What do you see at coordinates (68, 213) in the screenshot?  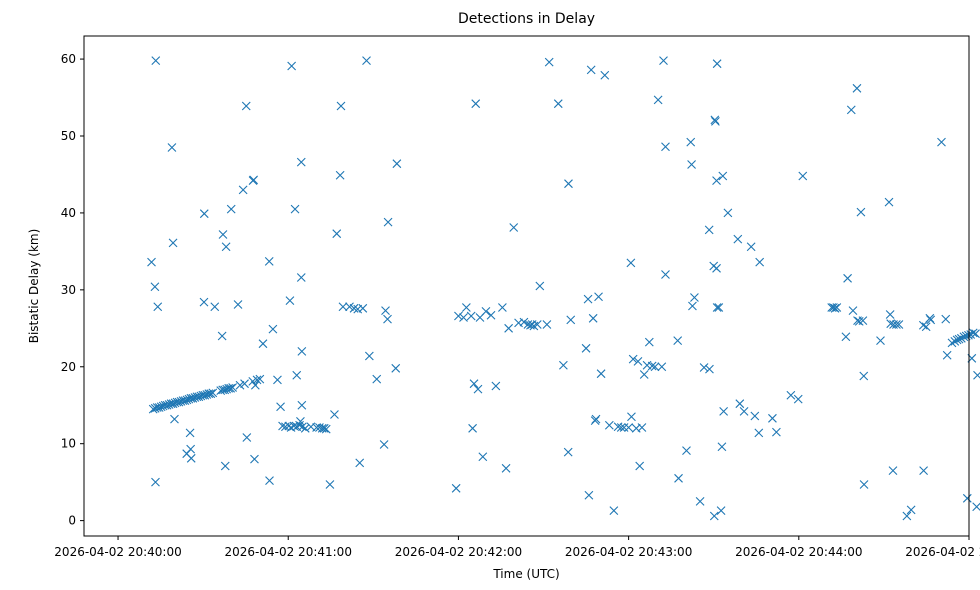 I see `y-tick-label: 40` at bounding box center [68, 213].